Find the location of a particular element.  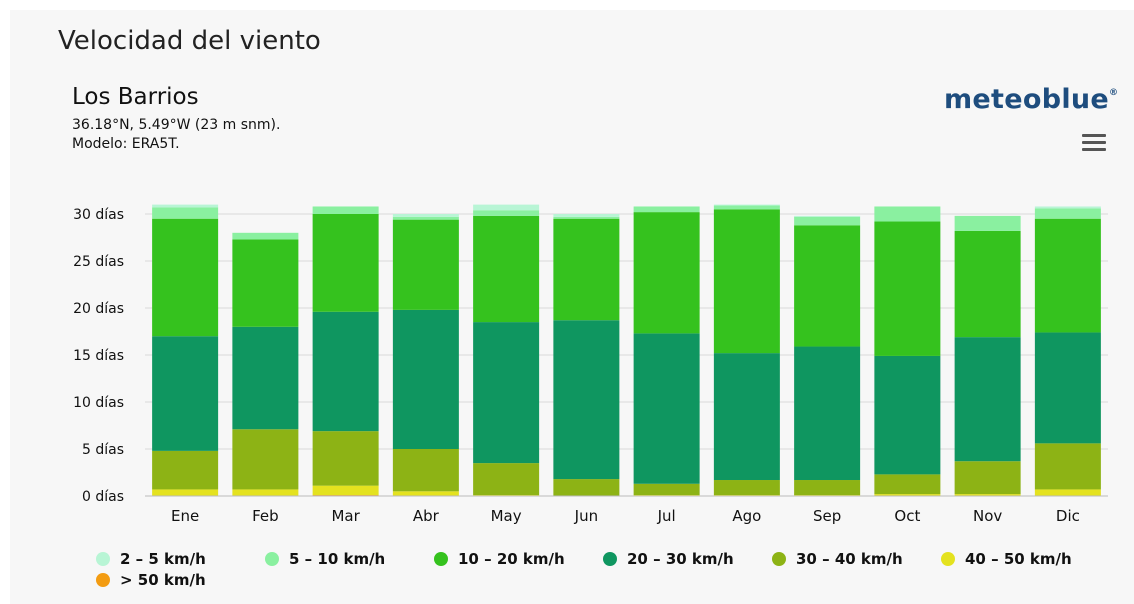

x-tick-label: Jun is located at coordinates (586, 516).